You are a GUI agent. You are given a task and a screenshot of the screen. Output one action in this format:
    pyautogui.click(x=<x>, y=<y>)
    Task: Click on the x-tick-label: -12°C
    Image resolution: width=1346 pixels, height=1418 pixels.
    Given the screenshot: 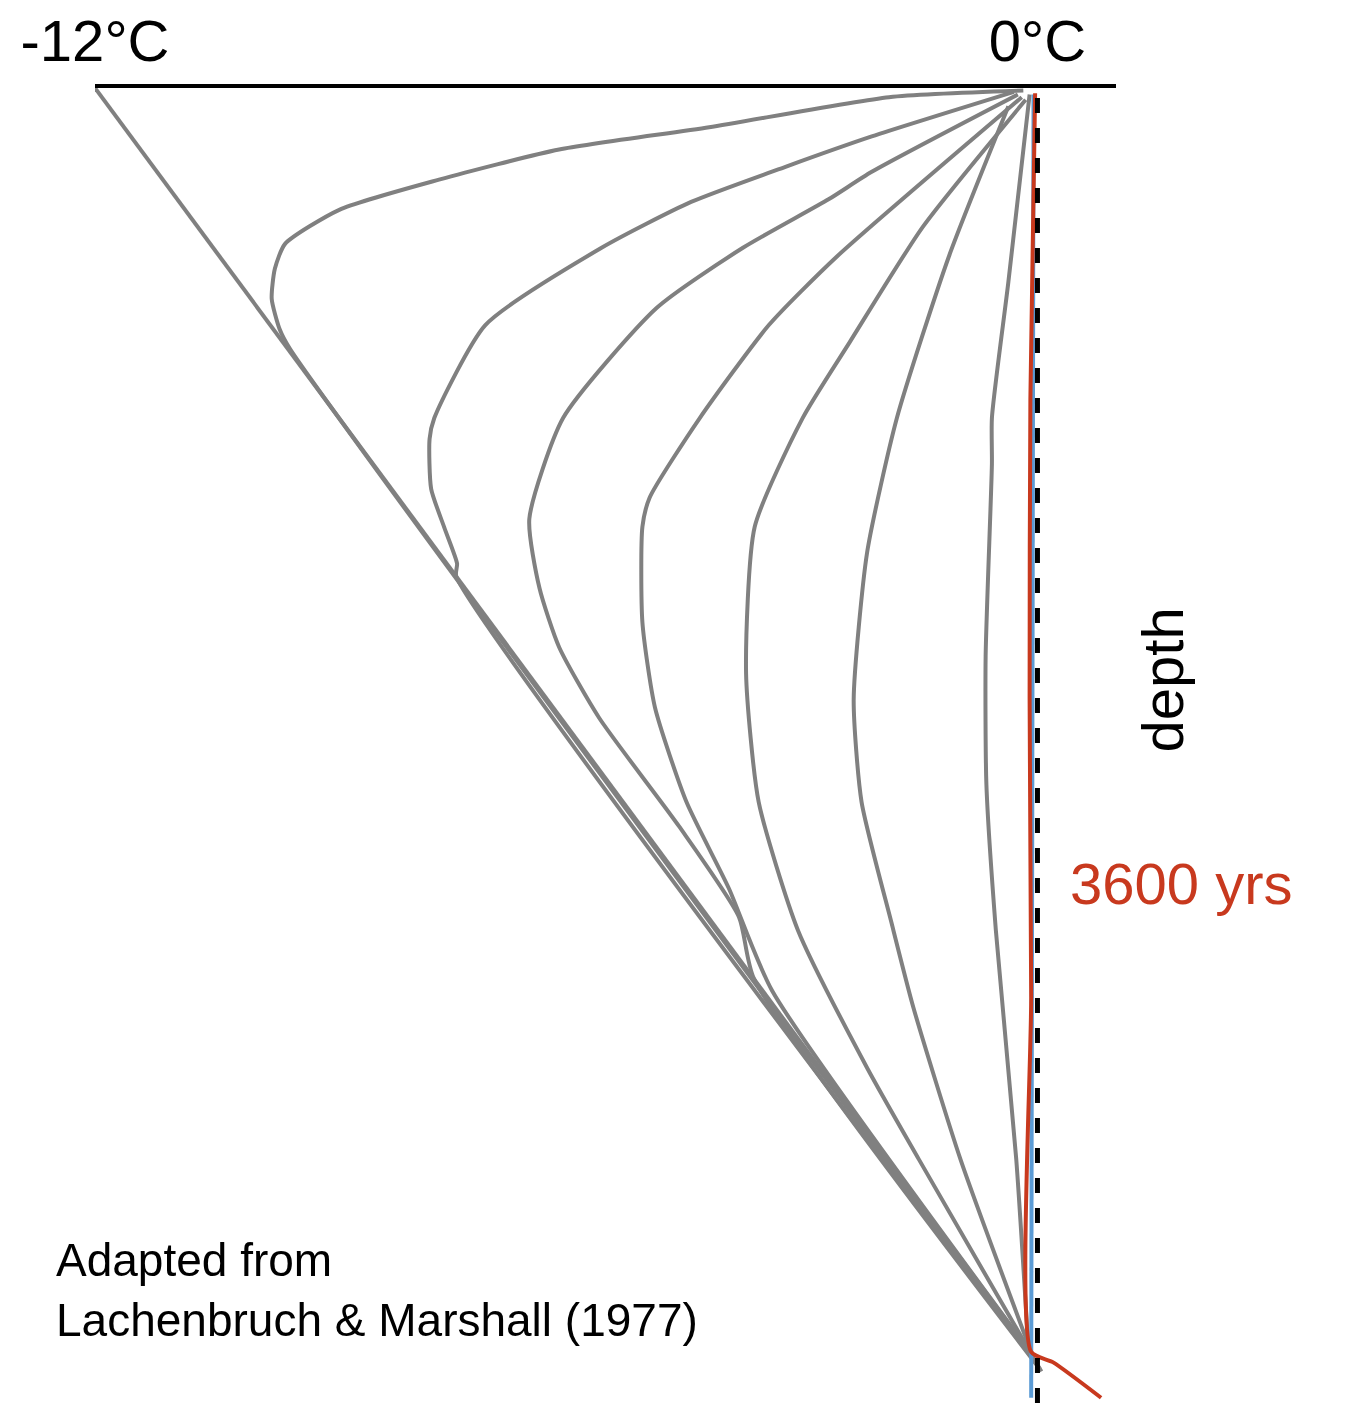 What is the action you would take?
    pyautogui.click(x=95, y=40)
    